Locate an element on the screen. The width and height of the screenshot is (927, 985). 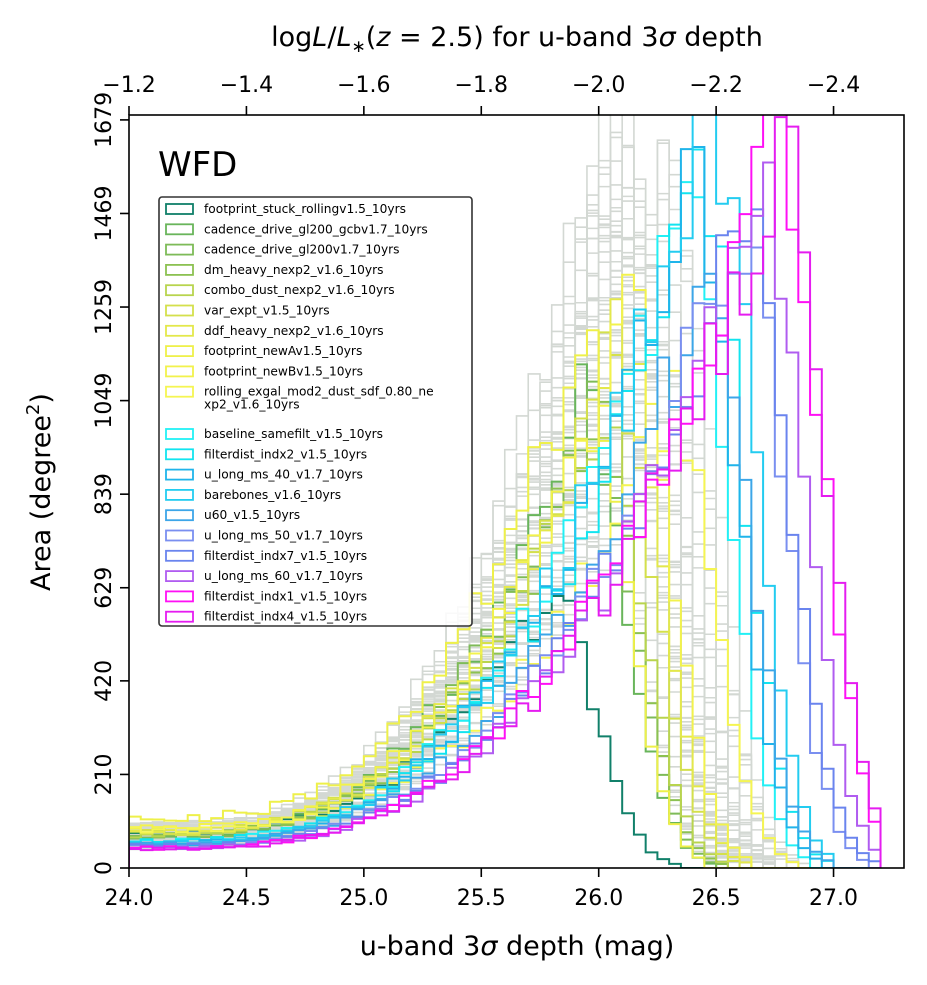
top-tick-label: −2.4 is located at coordinates (833, 85).